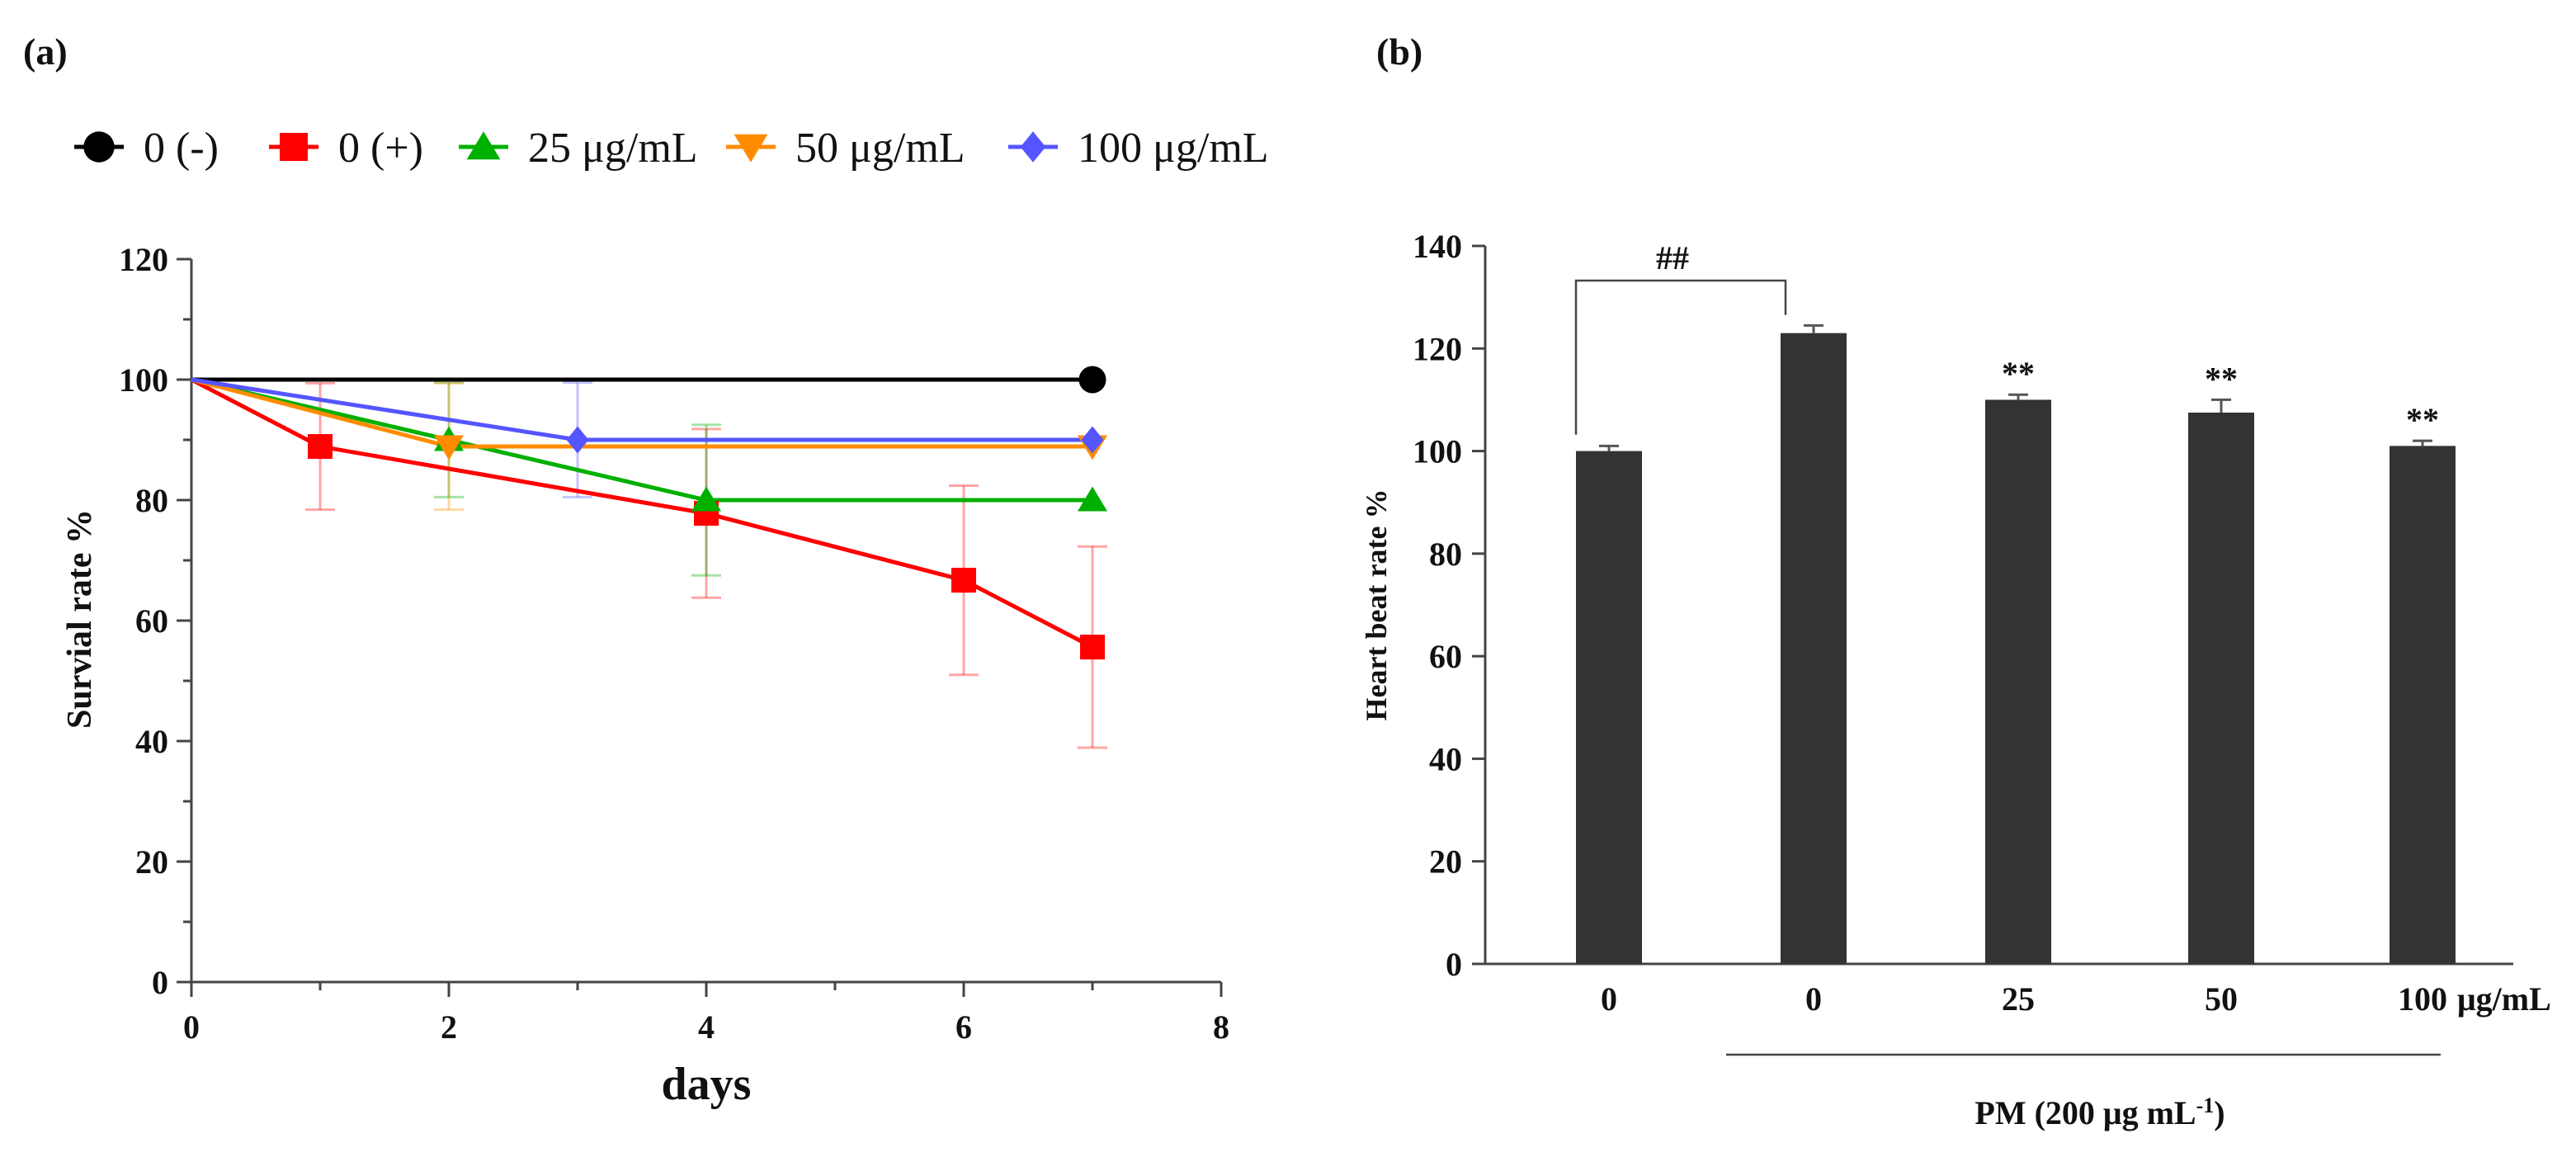 Image resolution: width=2576 pixels, height=1157 pixels. I want to click on chart-b-category-label: 100, so click(2422, 999).